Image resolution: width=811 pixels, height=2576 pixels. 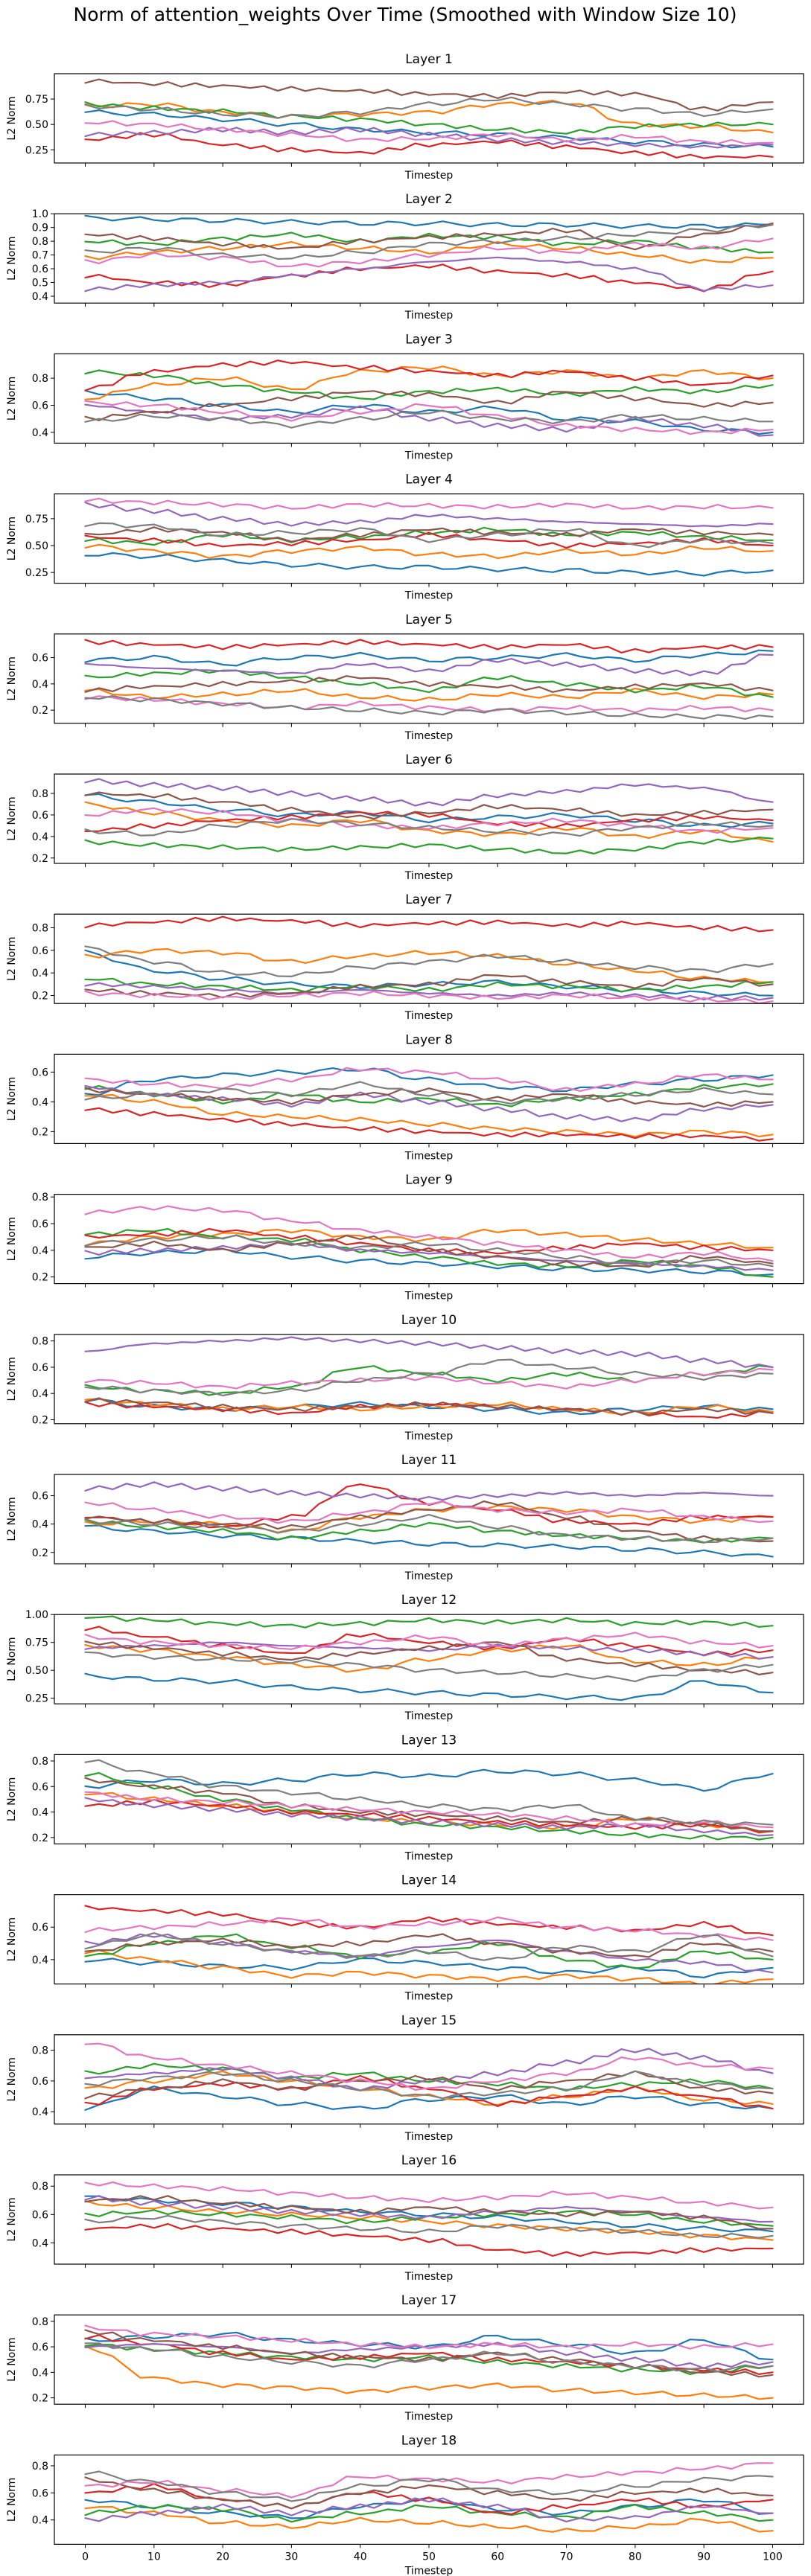 I want to click on subplot-layer-7: Layer 7 0.2 0.4 0.6 0.8 Timestep L2 Norm, so click(x=405, y=957).